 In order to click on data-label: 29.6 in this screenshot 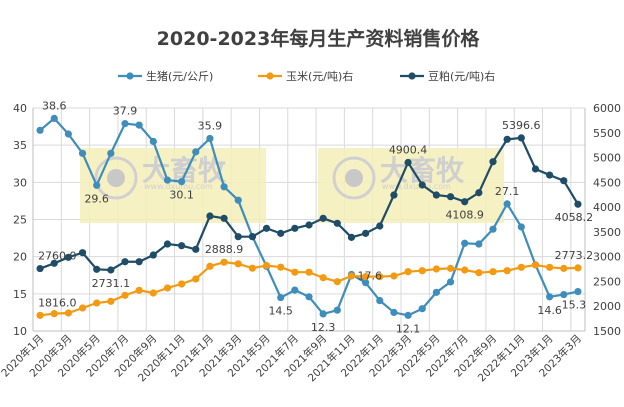, I will do `click(96, 198)`.